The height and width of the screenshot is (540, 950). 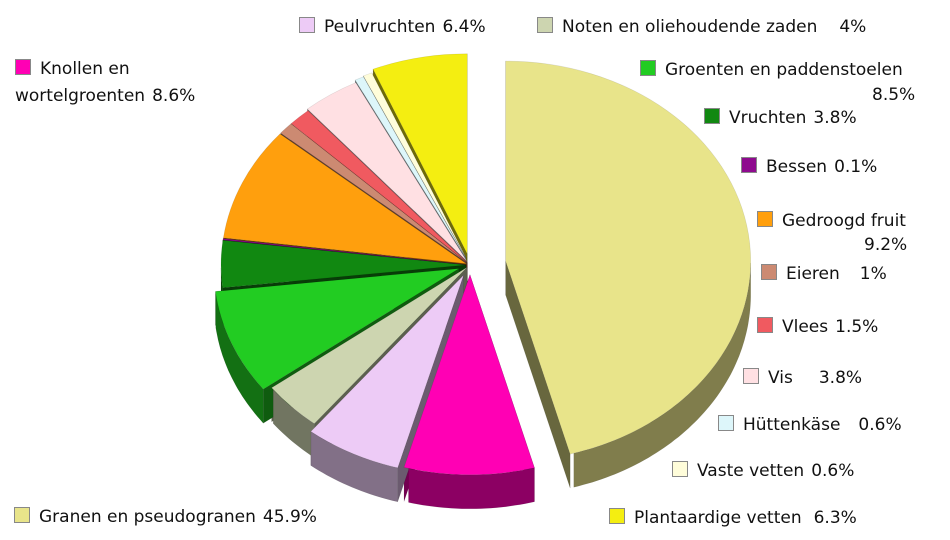 What do you see at coordinates (780, 378) in the screenshot?
I see `label-text: Vis` at bounding box center [780, 378].